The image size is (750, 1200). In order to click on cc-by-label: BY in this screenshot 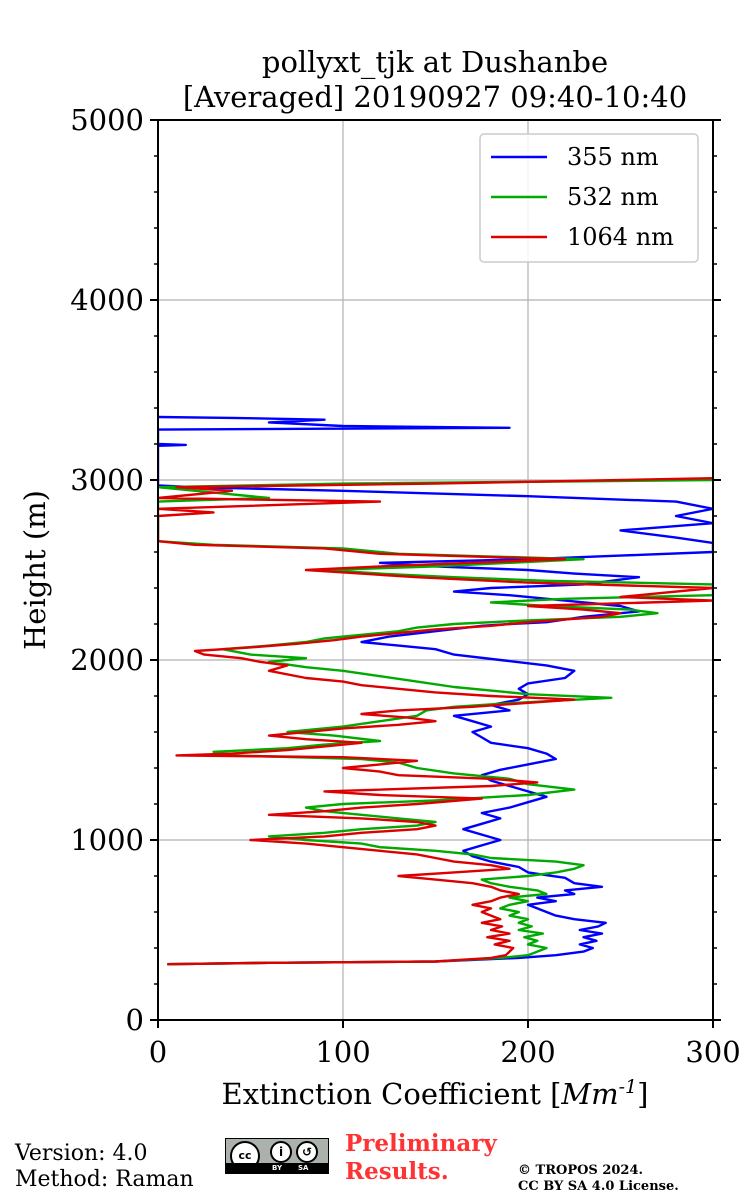, I will do `click(277, 1168)`.